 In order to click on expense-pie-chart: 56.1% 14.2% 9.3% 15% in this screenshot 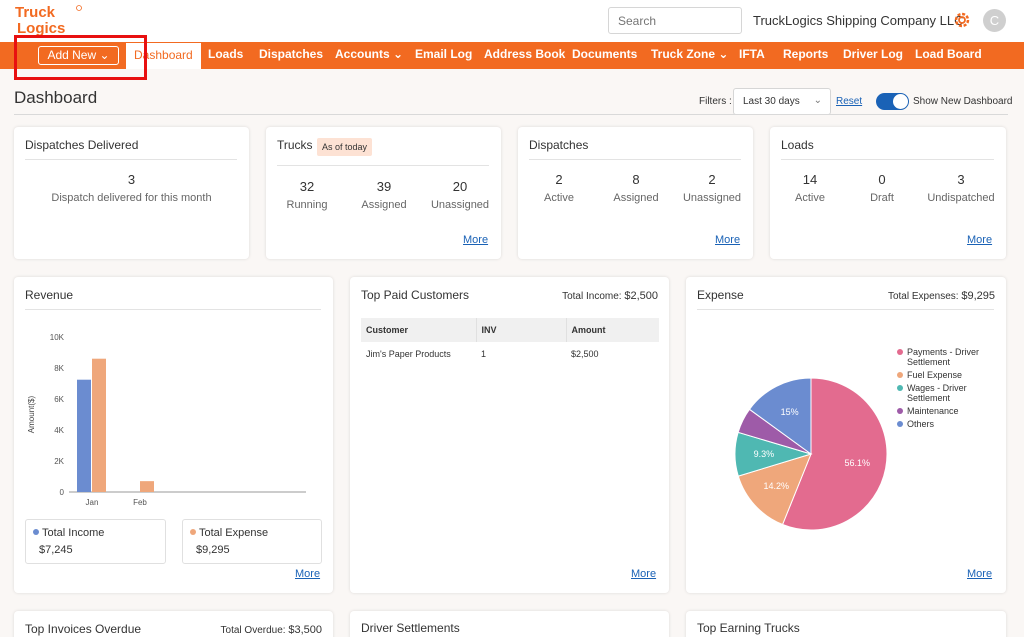, I will do `click(811, 454)`.